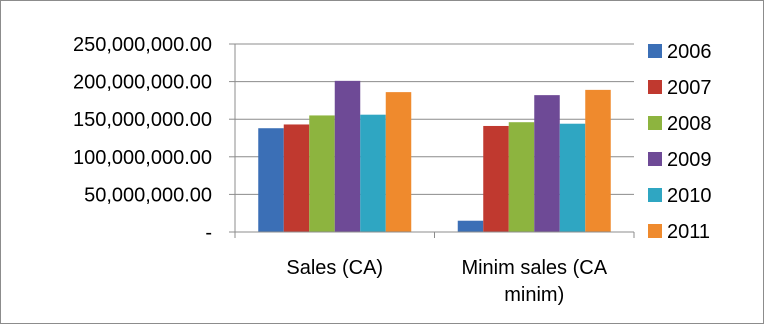  What do you see at coordinates (148, 195) in the screenshot?
I see `y-tick-label: 50,000,000.00` at bounding box center [148, 195].